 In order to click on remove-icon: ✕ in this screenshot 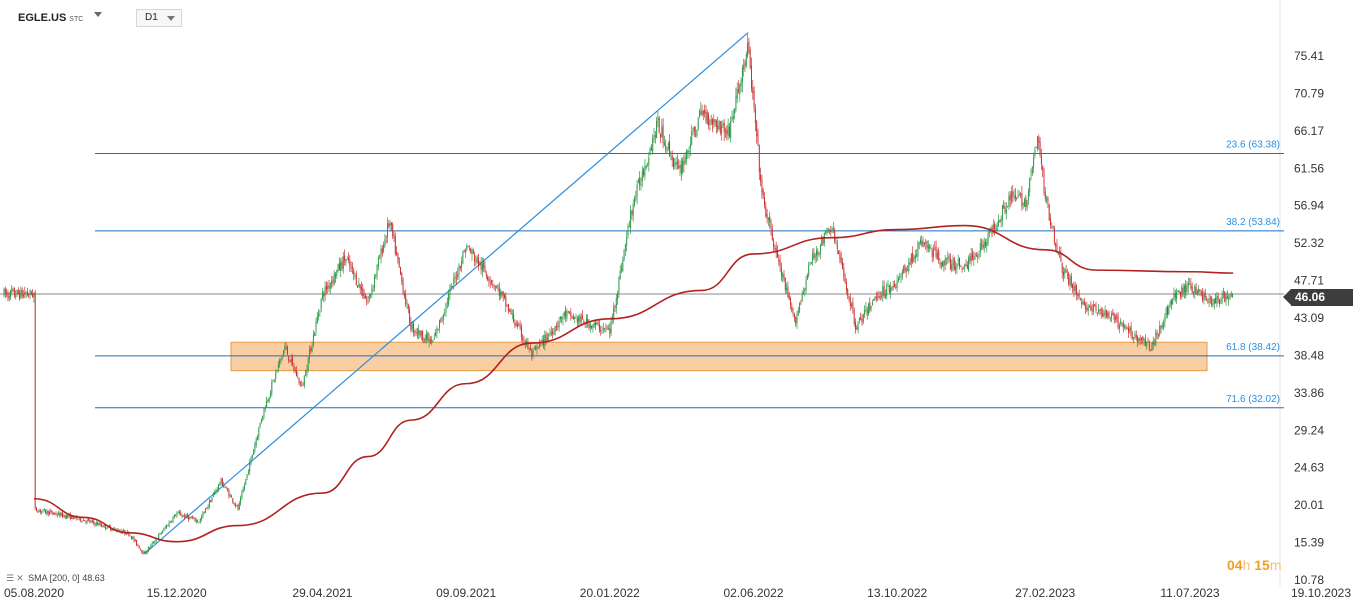, I will do `click(20, 578)`.